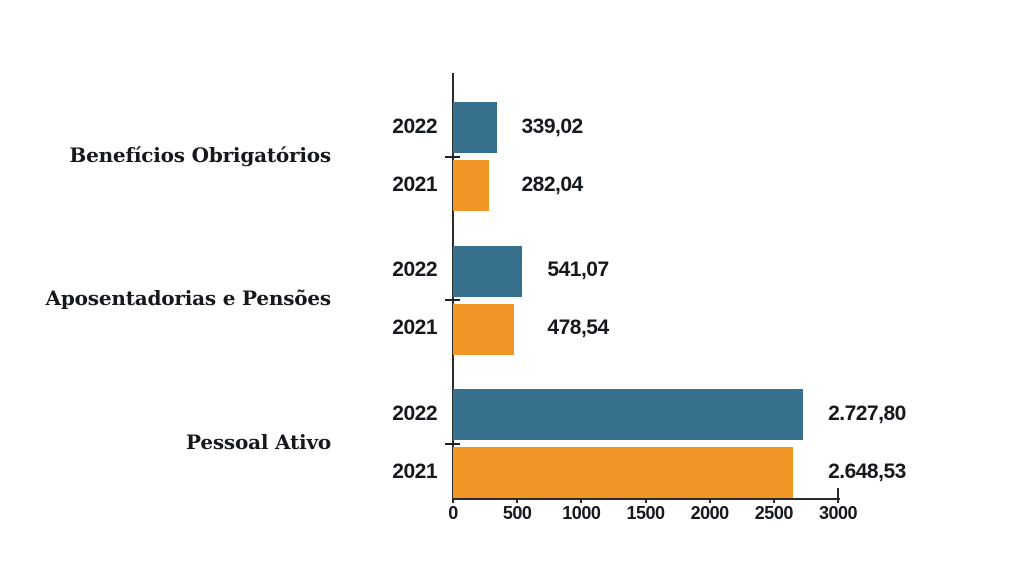  Describe the element at coordinates (774, 513) in the screenshot. I see `x-axis-tick-label: 2500` at that location.